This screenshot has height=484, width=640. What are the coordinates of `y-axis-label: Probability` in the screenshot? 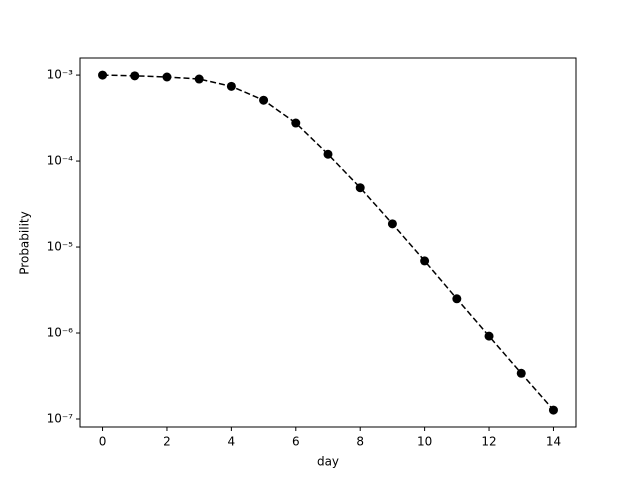 It's located at (25, 242).